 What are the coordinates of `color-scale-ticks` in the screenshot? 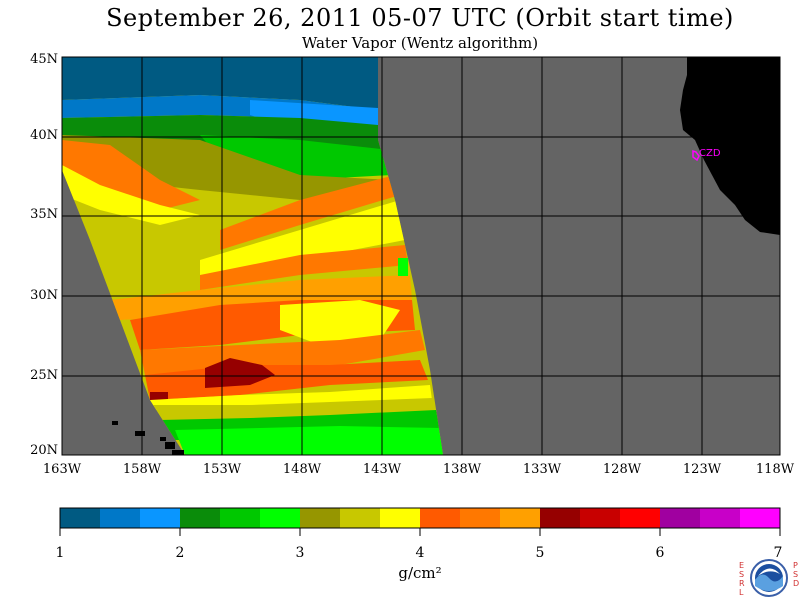 It's located at (420, 532).